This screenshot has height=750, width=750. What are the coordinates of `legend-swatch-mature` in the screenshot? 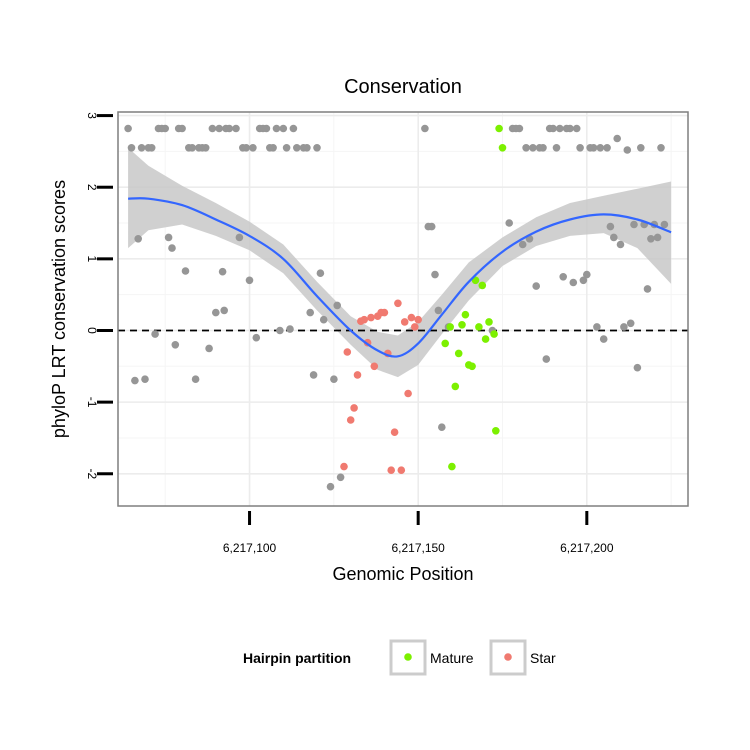 It's located at (408, 657).